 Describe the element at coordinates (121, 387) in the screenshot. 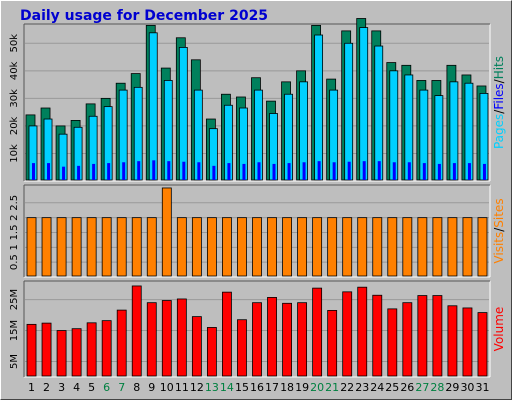

I see `x-axis-day-label: 7` at that location.